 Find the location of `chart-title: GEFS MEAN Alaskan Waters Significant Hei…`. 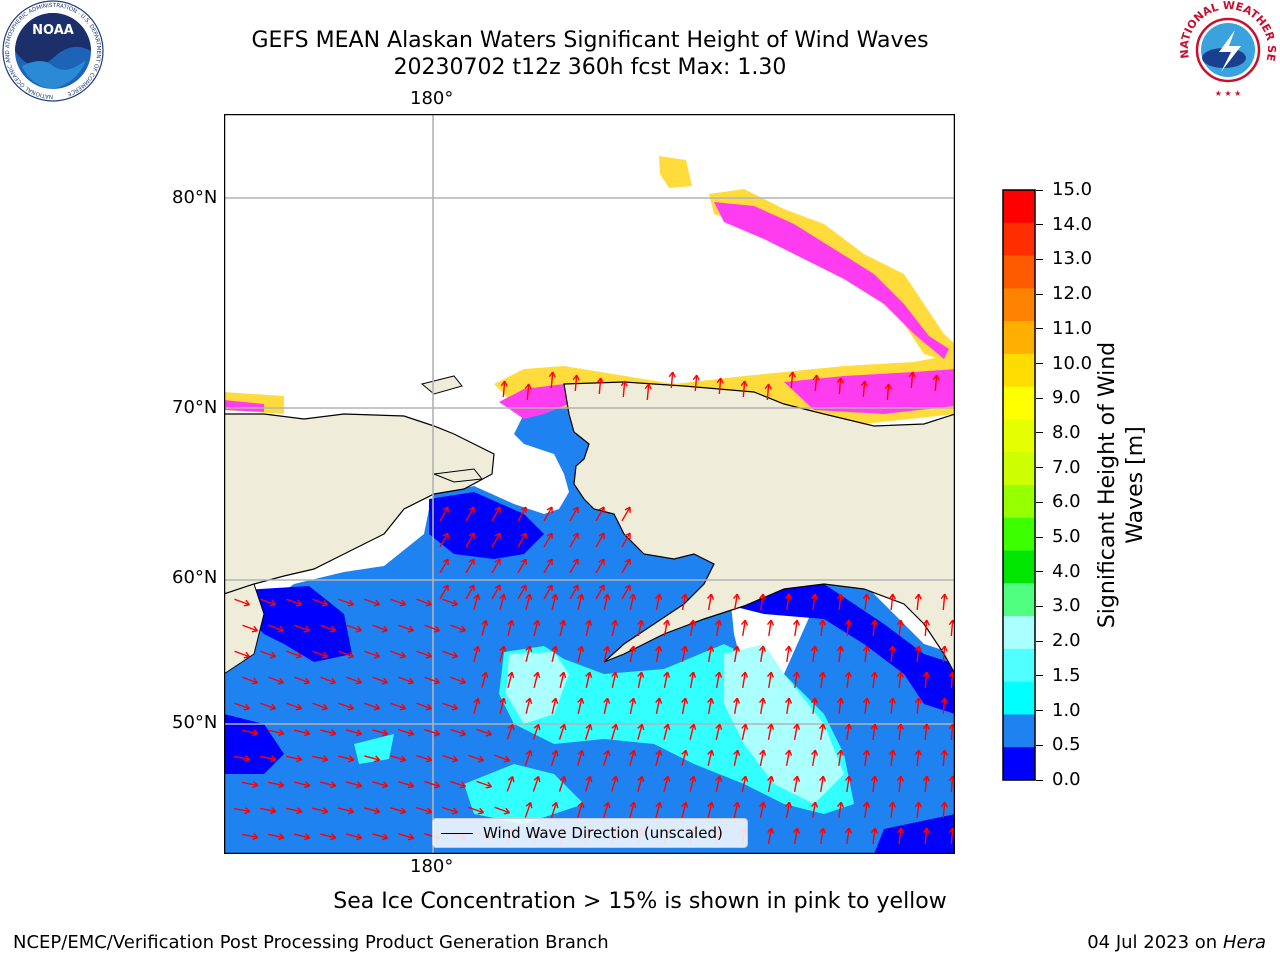

chart-title: GEFS MEAN Alaskan Waters Significant Hei… is located at coordinates (590, 40).